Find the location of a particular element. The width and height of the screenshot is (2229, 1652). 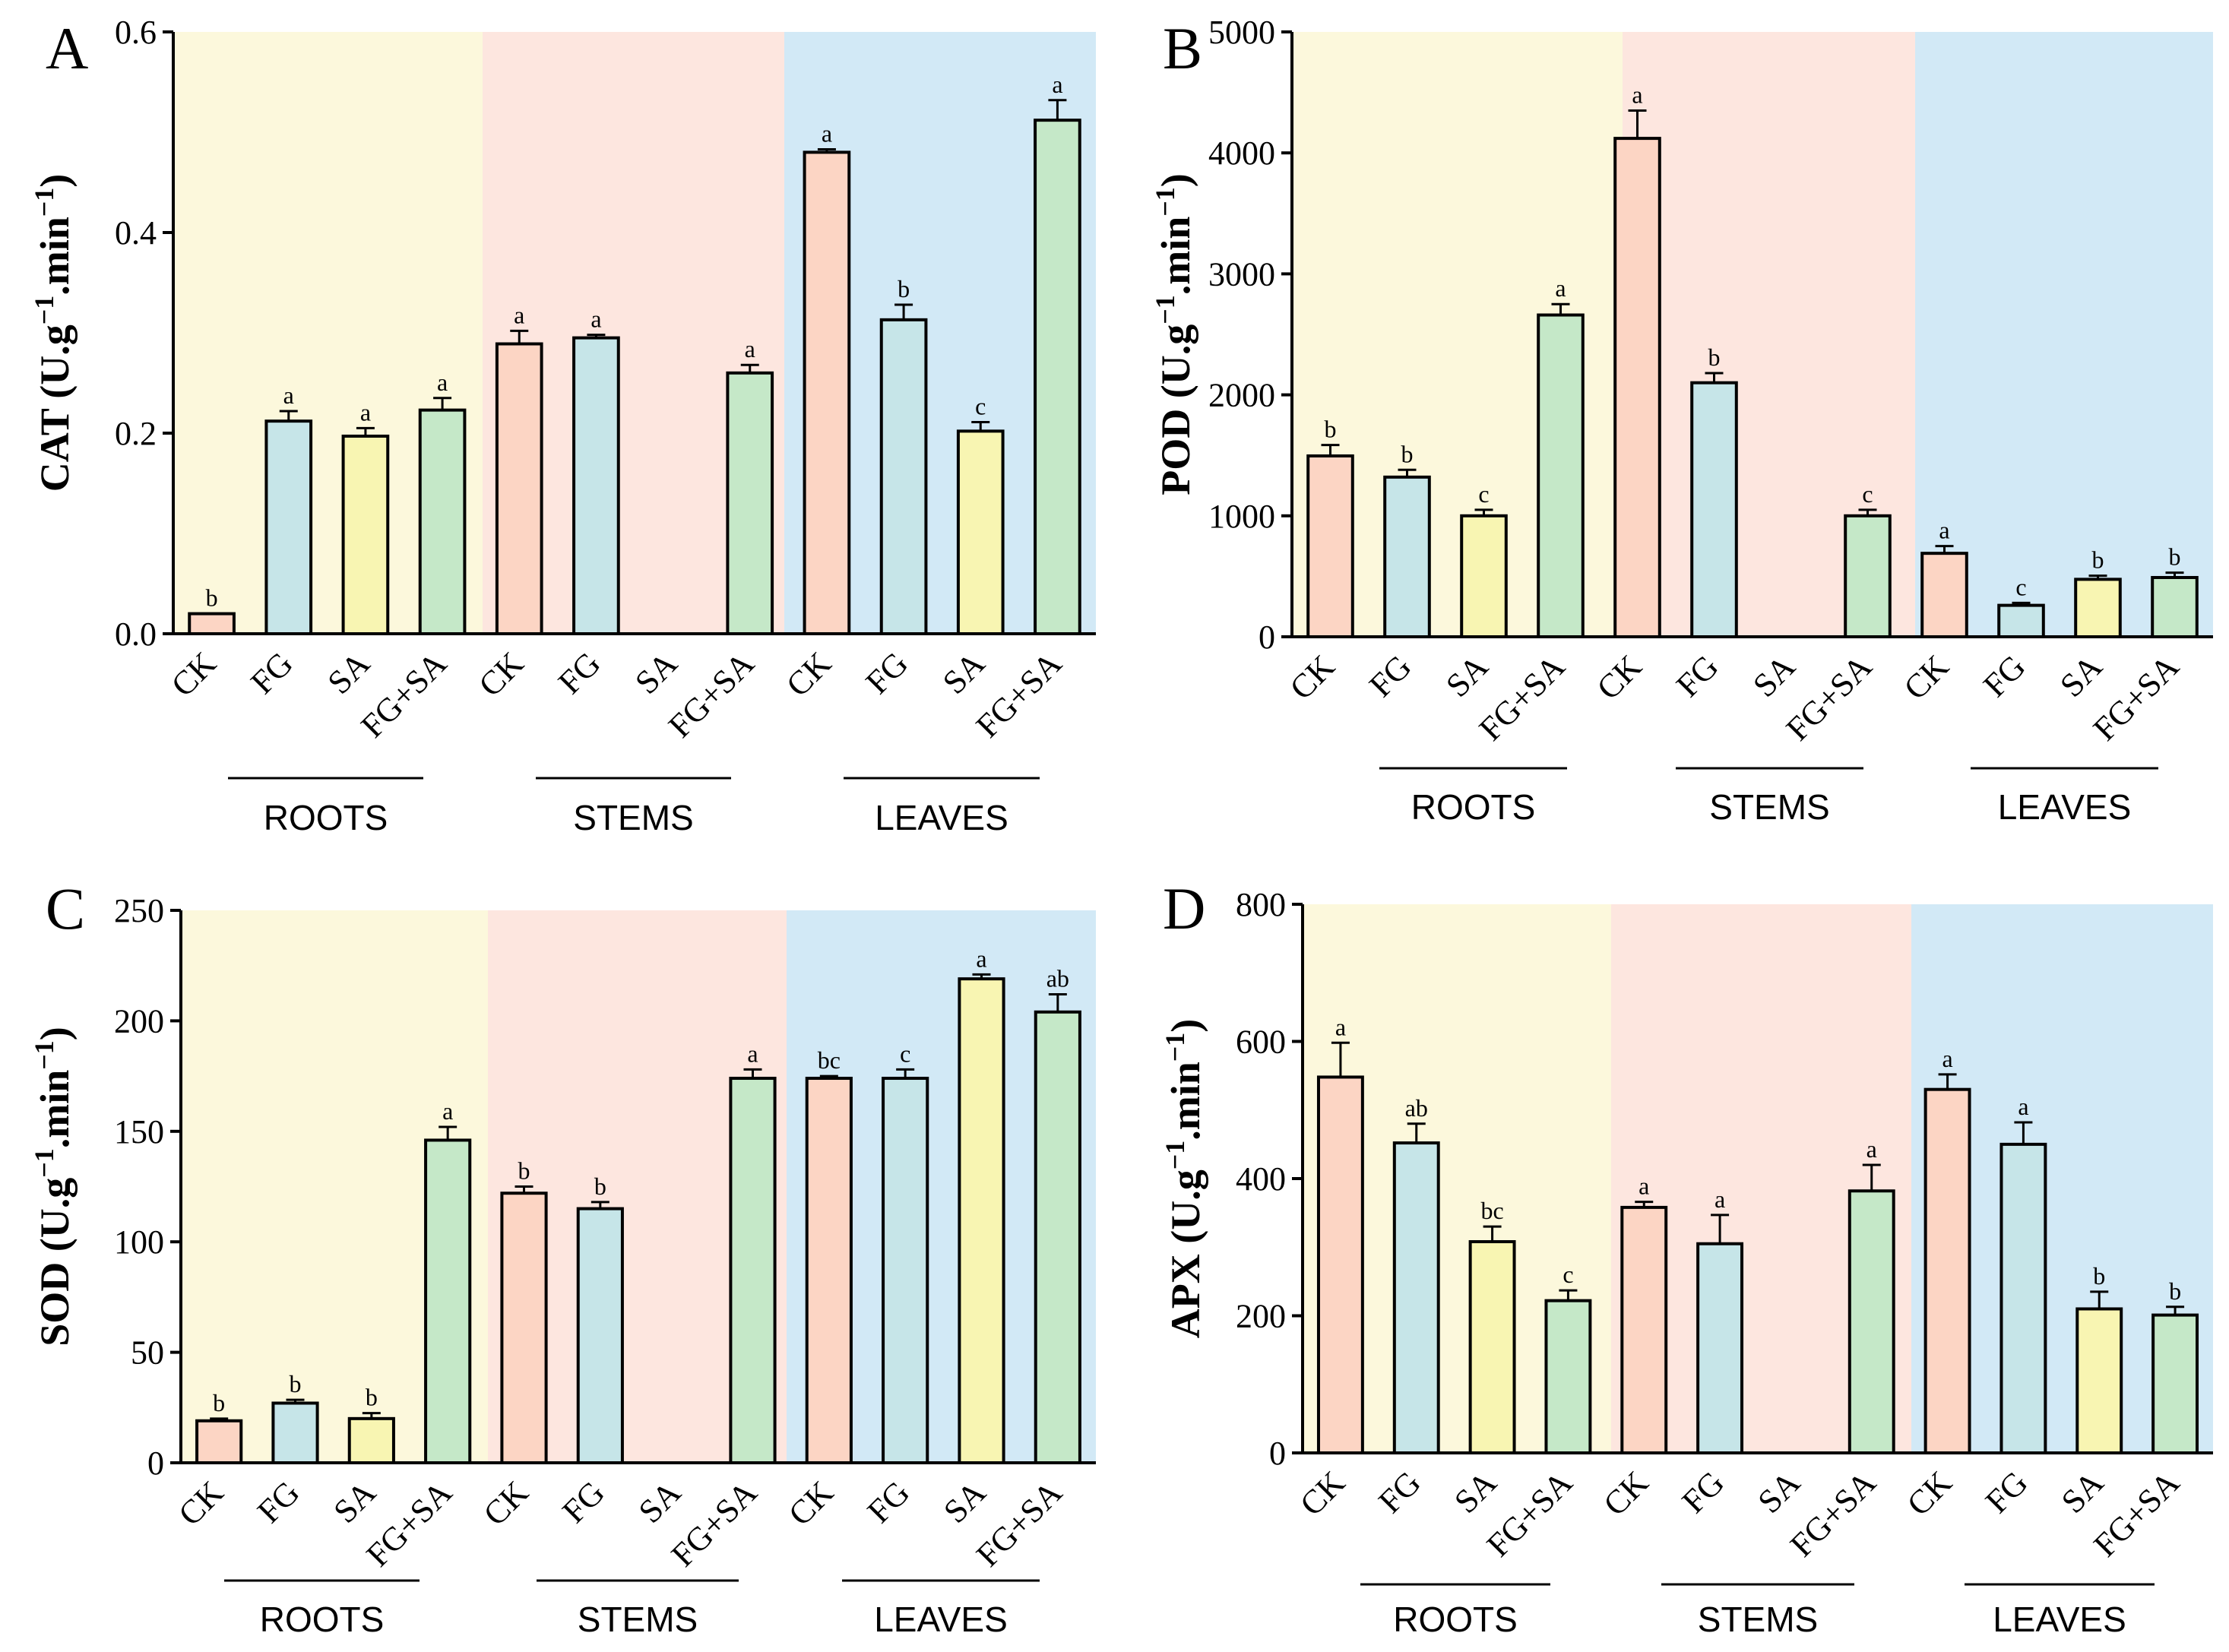

panel-letter: A is located at coordinates (67, 48).